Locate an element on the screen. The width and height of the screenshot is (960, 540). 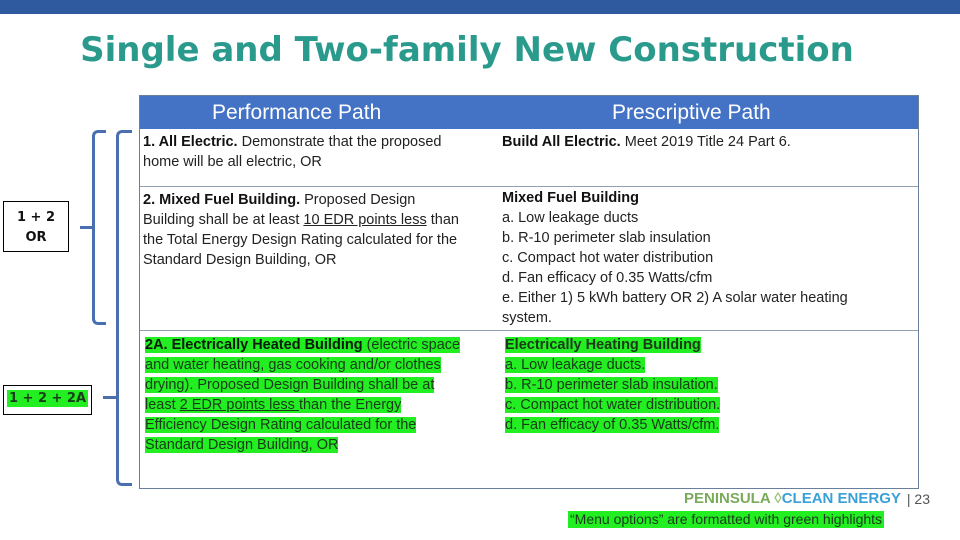
peninsula-clean-energy-logo: PENINSULA ◊CLEAN ENERGY is located at coordinates (792, 498).